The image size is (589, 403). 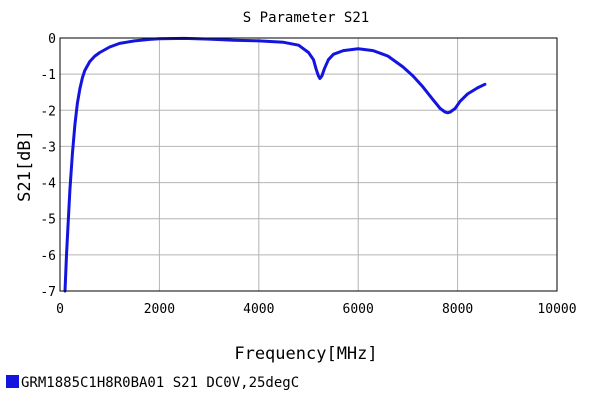 What do you see at coordinates (556, 309) in the screenshot?
I see `x-tick-label: 10000` at bounding box center [556, 309].